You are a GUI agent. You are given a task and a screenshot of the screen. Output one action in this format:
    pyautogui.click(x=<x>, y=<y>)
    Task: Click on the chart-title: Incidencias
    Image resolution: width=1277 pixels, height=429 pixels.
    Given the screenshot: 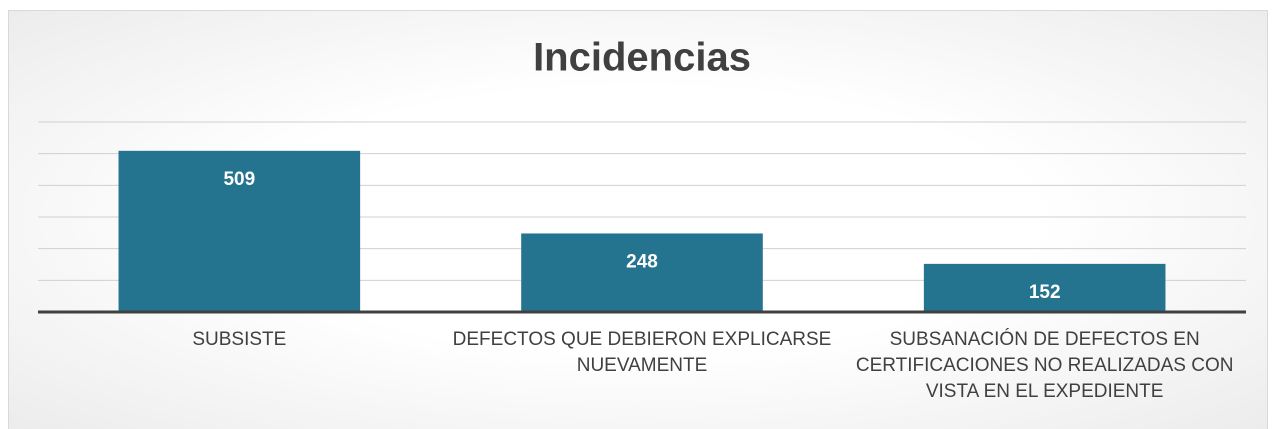 What is the action you would take?
    pyautogui.click(x=642, y=58)
    